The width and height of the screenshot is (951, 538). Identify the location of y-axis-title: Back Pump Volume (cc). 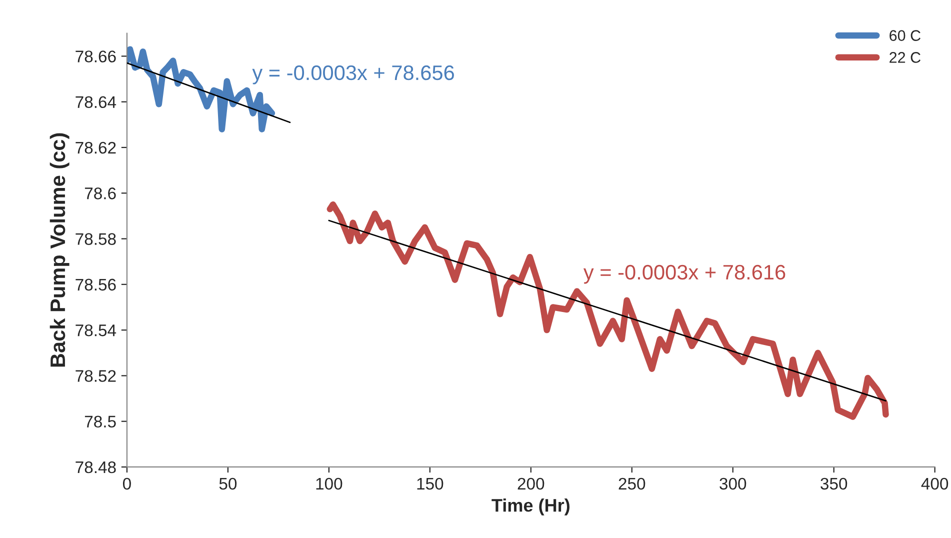
(60, 250).